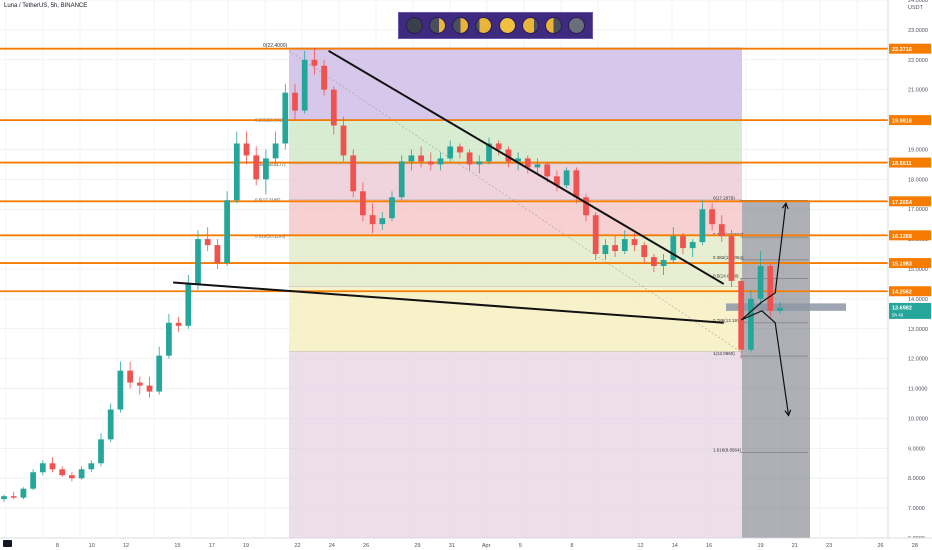 The height and width of the screenshot is (550, 932). What do you see at coordinates (918, 210) in the screenshot?
I see `price-axis-tick: 17.0000` at bounding box center [918, 210].